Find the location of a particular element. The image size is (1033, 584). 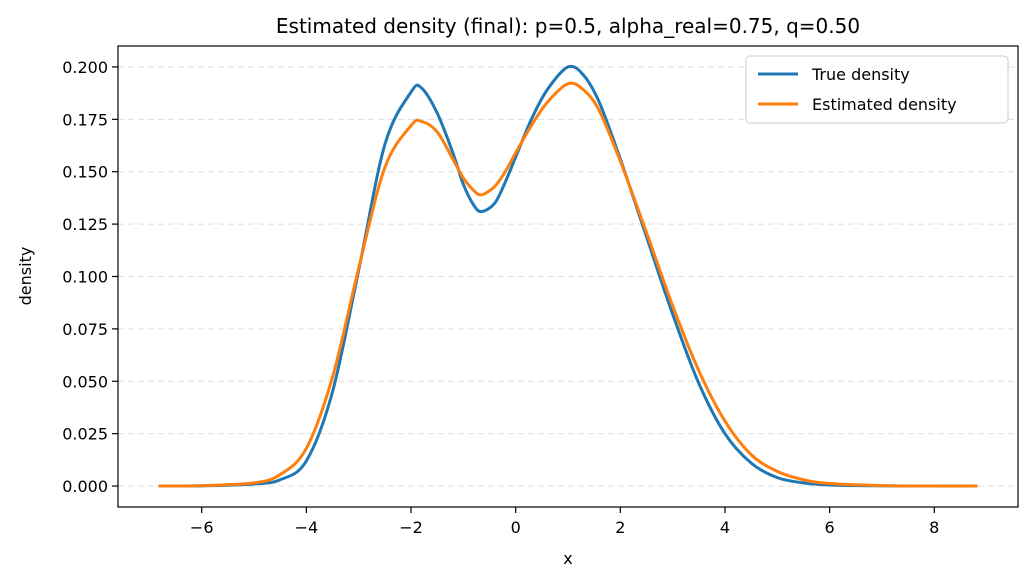

y-tick-label: 0.000 is located at coordinates (85, 486).